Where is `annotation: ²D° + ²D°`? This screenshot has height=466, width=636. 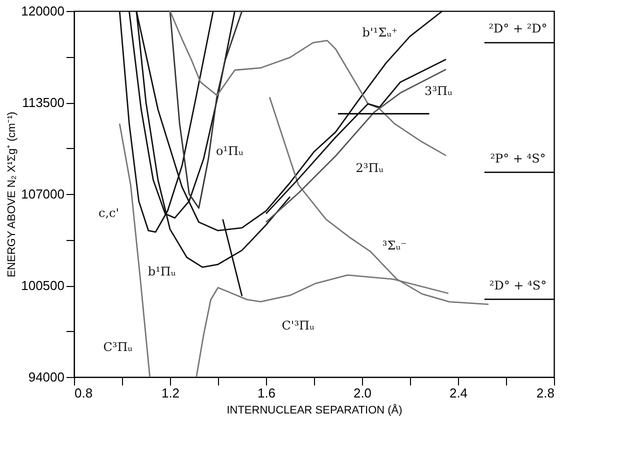
annotation: ²D° + ²D° is located at coordinates (518, 29).